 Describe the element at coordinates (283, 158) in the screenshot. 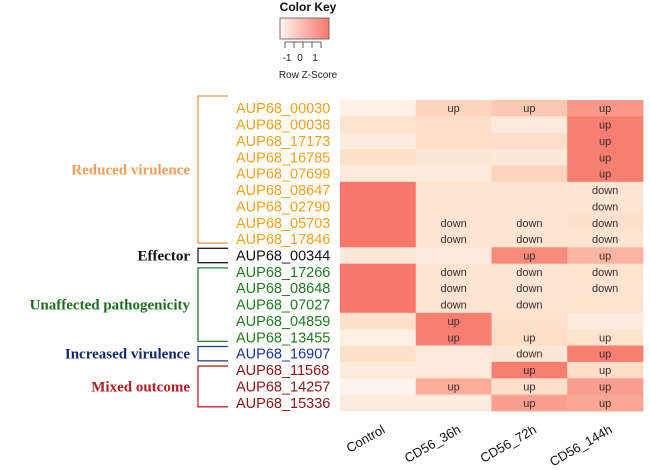

I see `row-label: AUP68_16785` at that location.